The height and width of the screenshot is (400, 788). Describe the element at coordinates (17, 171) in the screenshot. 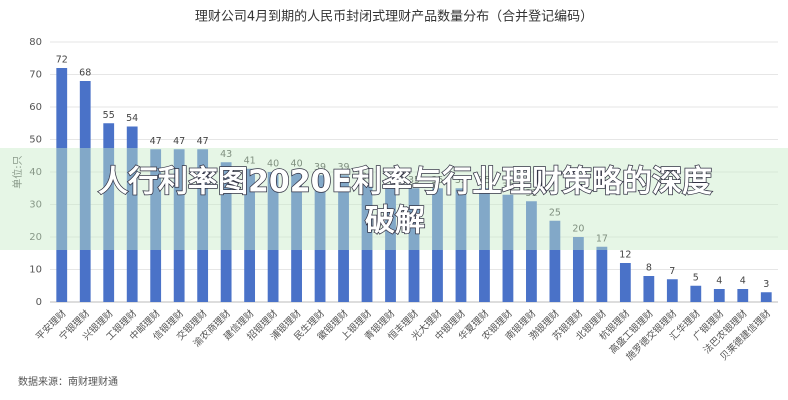

I see `y-axis-label: 单位:只` at that location.